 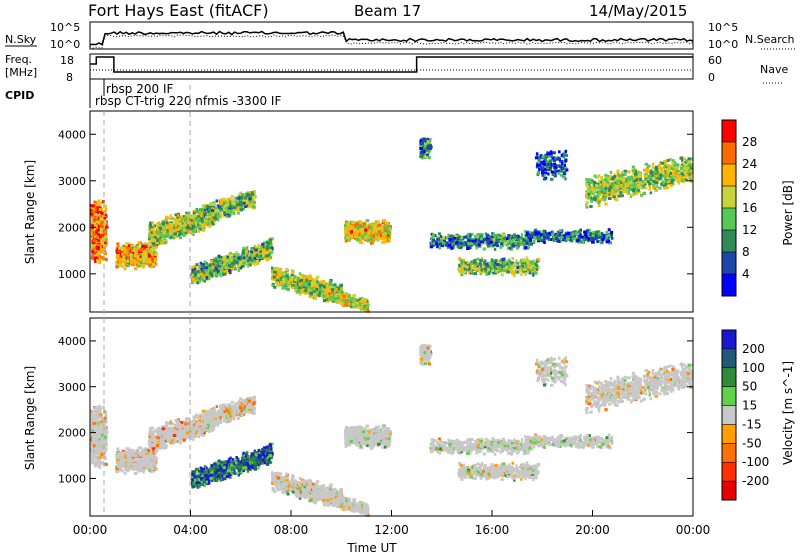 What do you see at coordinates (65, 44) in the screenshot?
I see `nsky-tick-bottom: 10^0` at bounding box center [65, 44].